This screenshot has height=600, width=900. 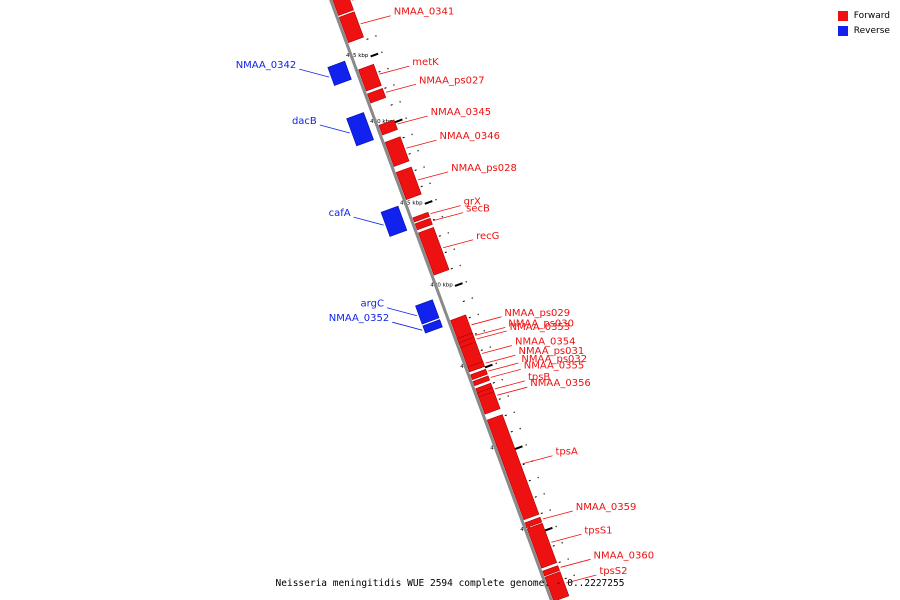 What do you see at coordinates (472, 202) in the screenshot?
I see `gene-label: grX` at bounding box center [472, 202].